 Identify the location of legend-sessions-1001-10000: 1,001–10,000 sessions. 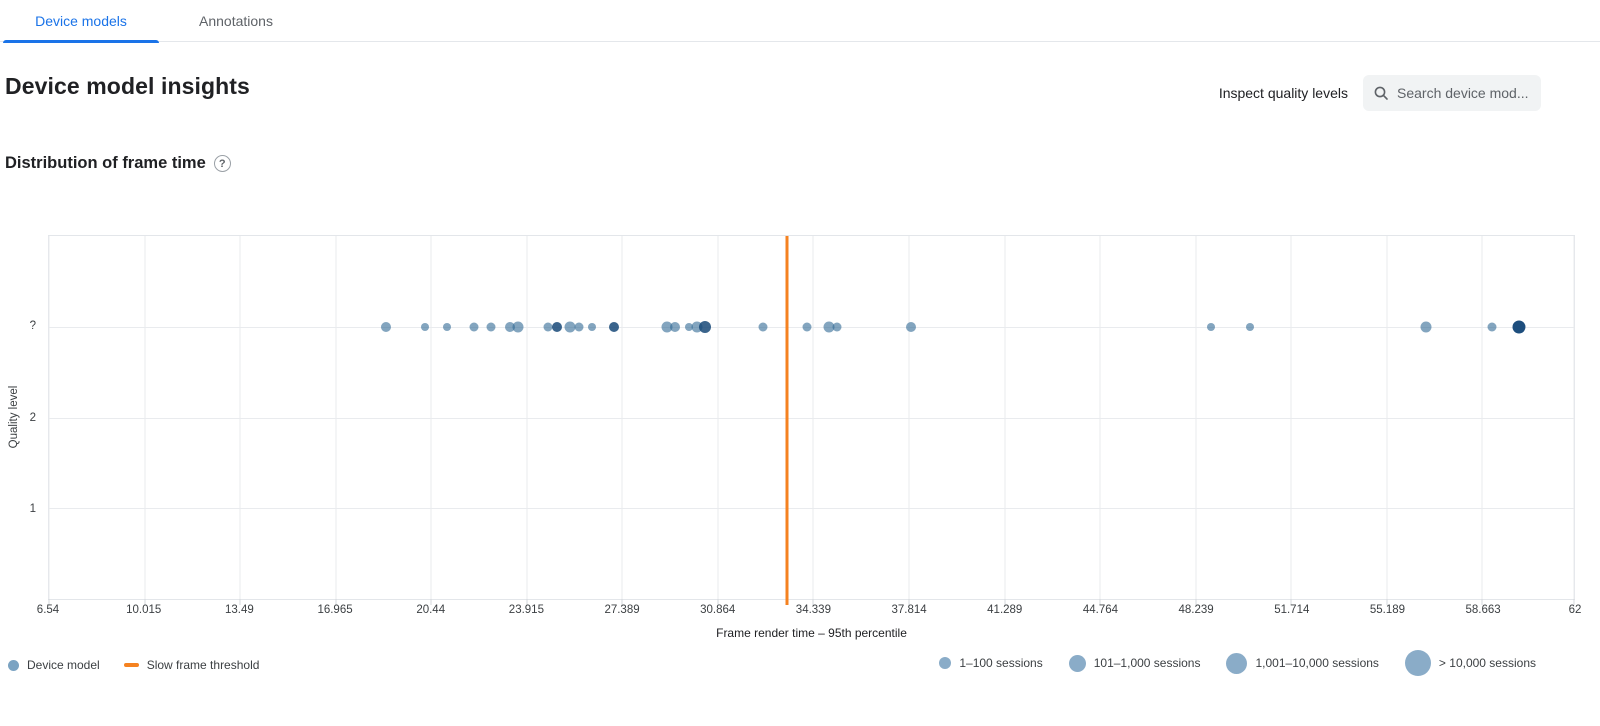
(1302, 663).